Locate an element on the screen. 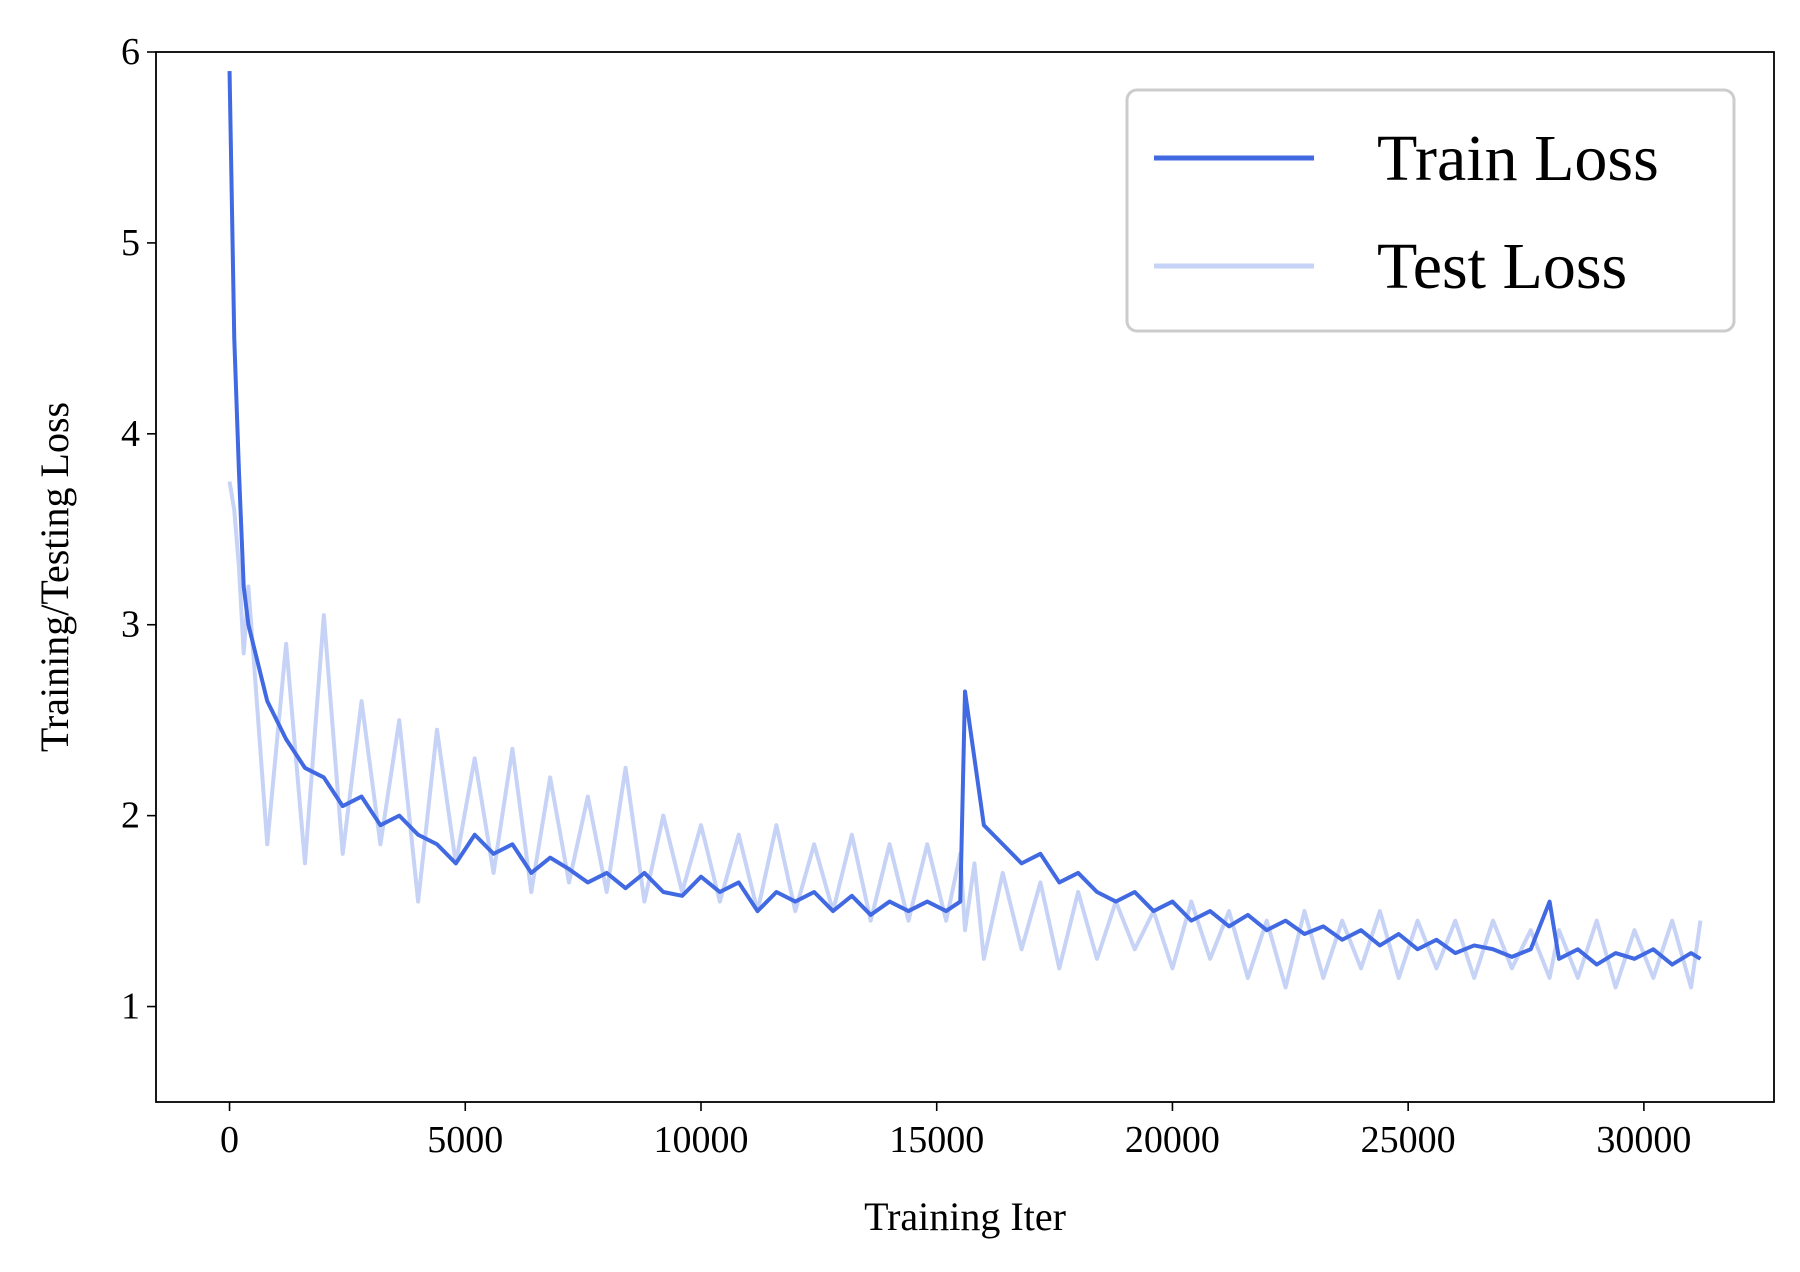  legend-label: Test Loss is located at coordinates (1502, 266).